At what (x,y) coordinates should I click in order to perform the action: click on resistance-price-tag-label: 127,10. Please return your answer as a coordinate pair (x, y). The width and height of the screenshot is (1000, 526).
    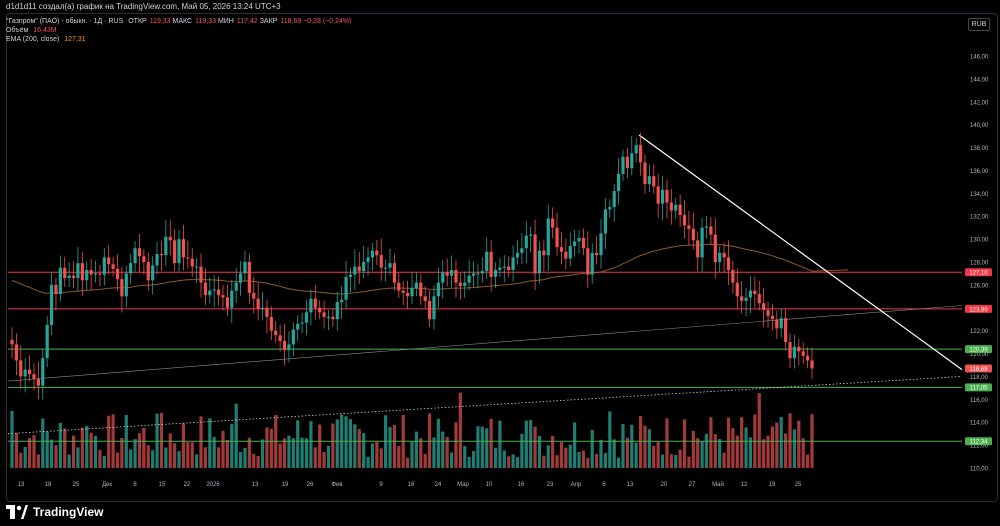
    Looking at the image, I should click on (978, 274).